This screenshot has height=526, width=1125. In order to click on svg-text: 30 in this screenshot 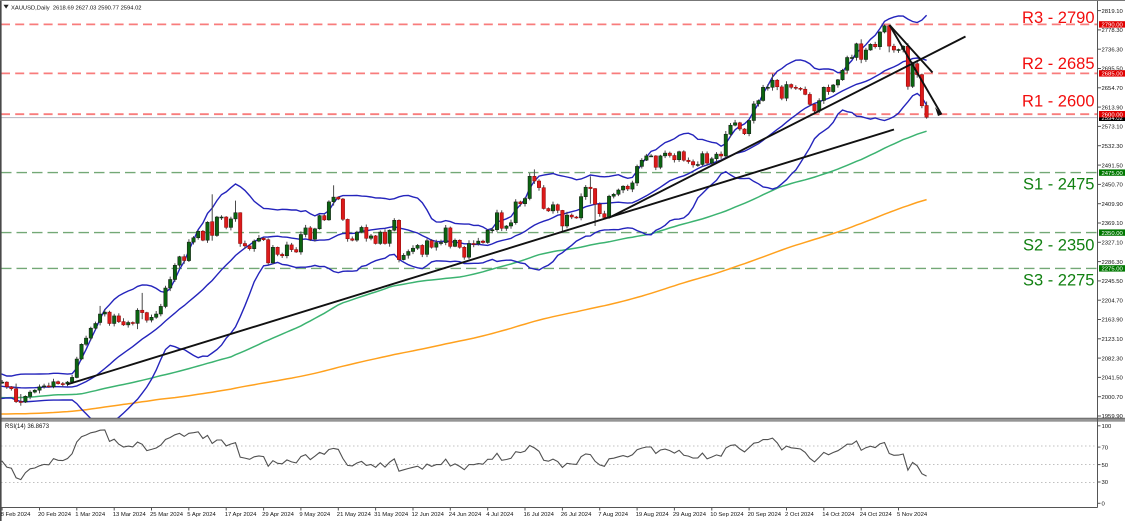, I will do `click(1105, 483)`.